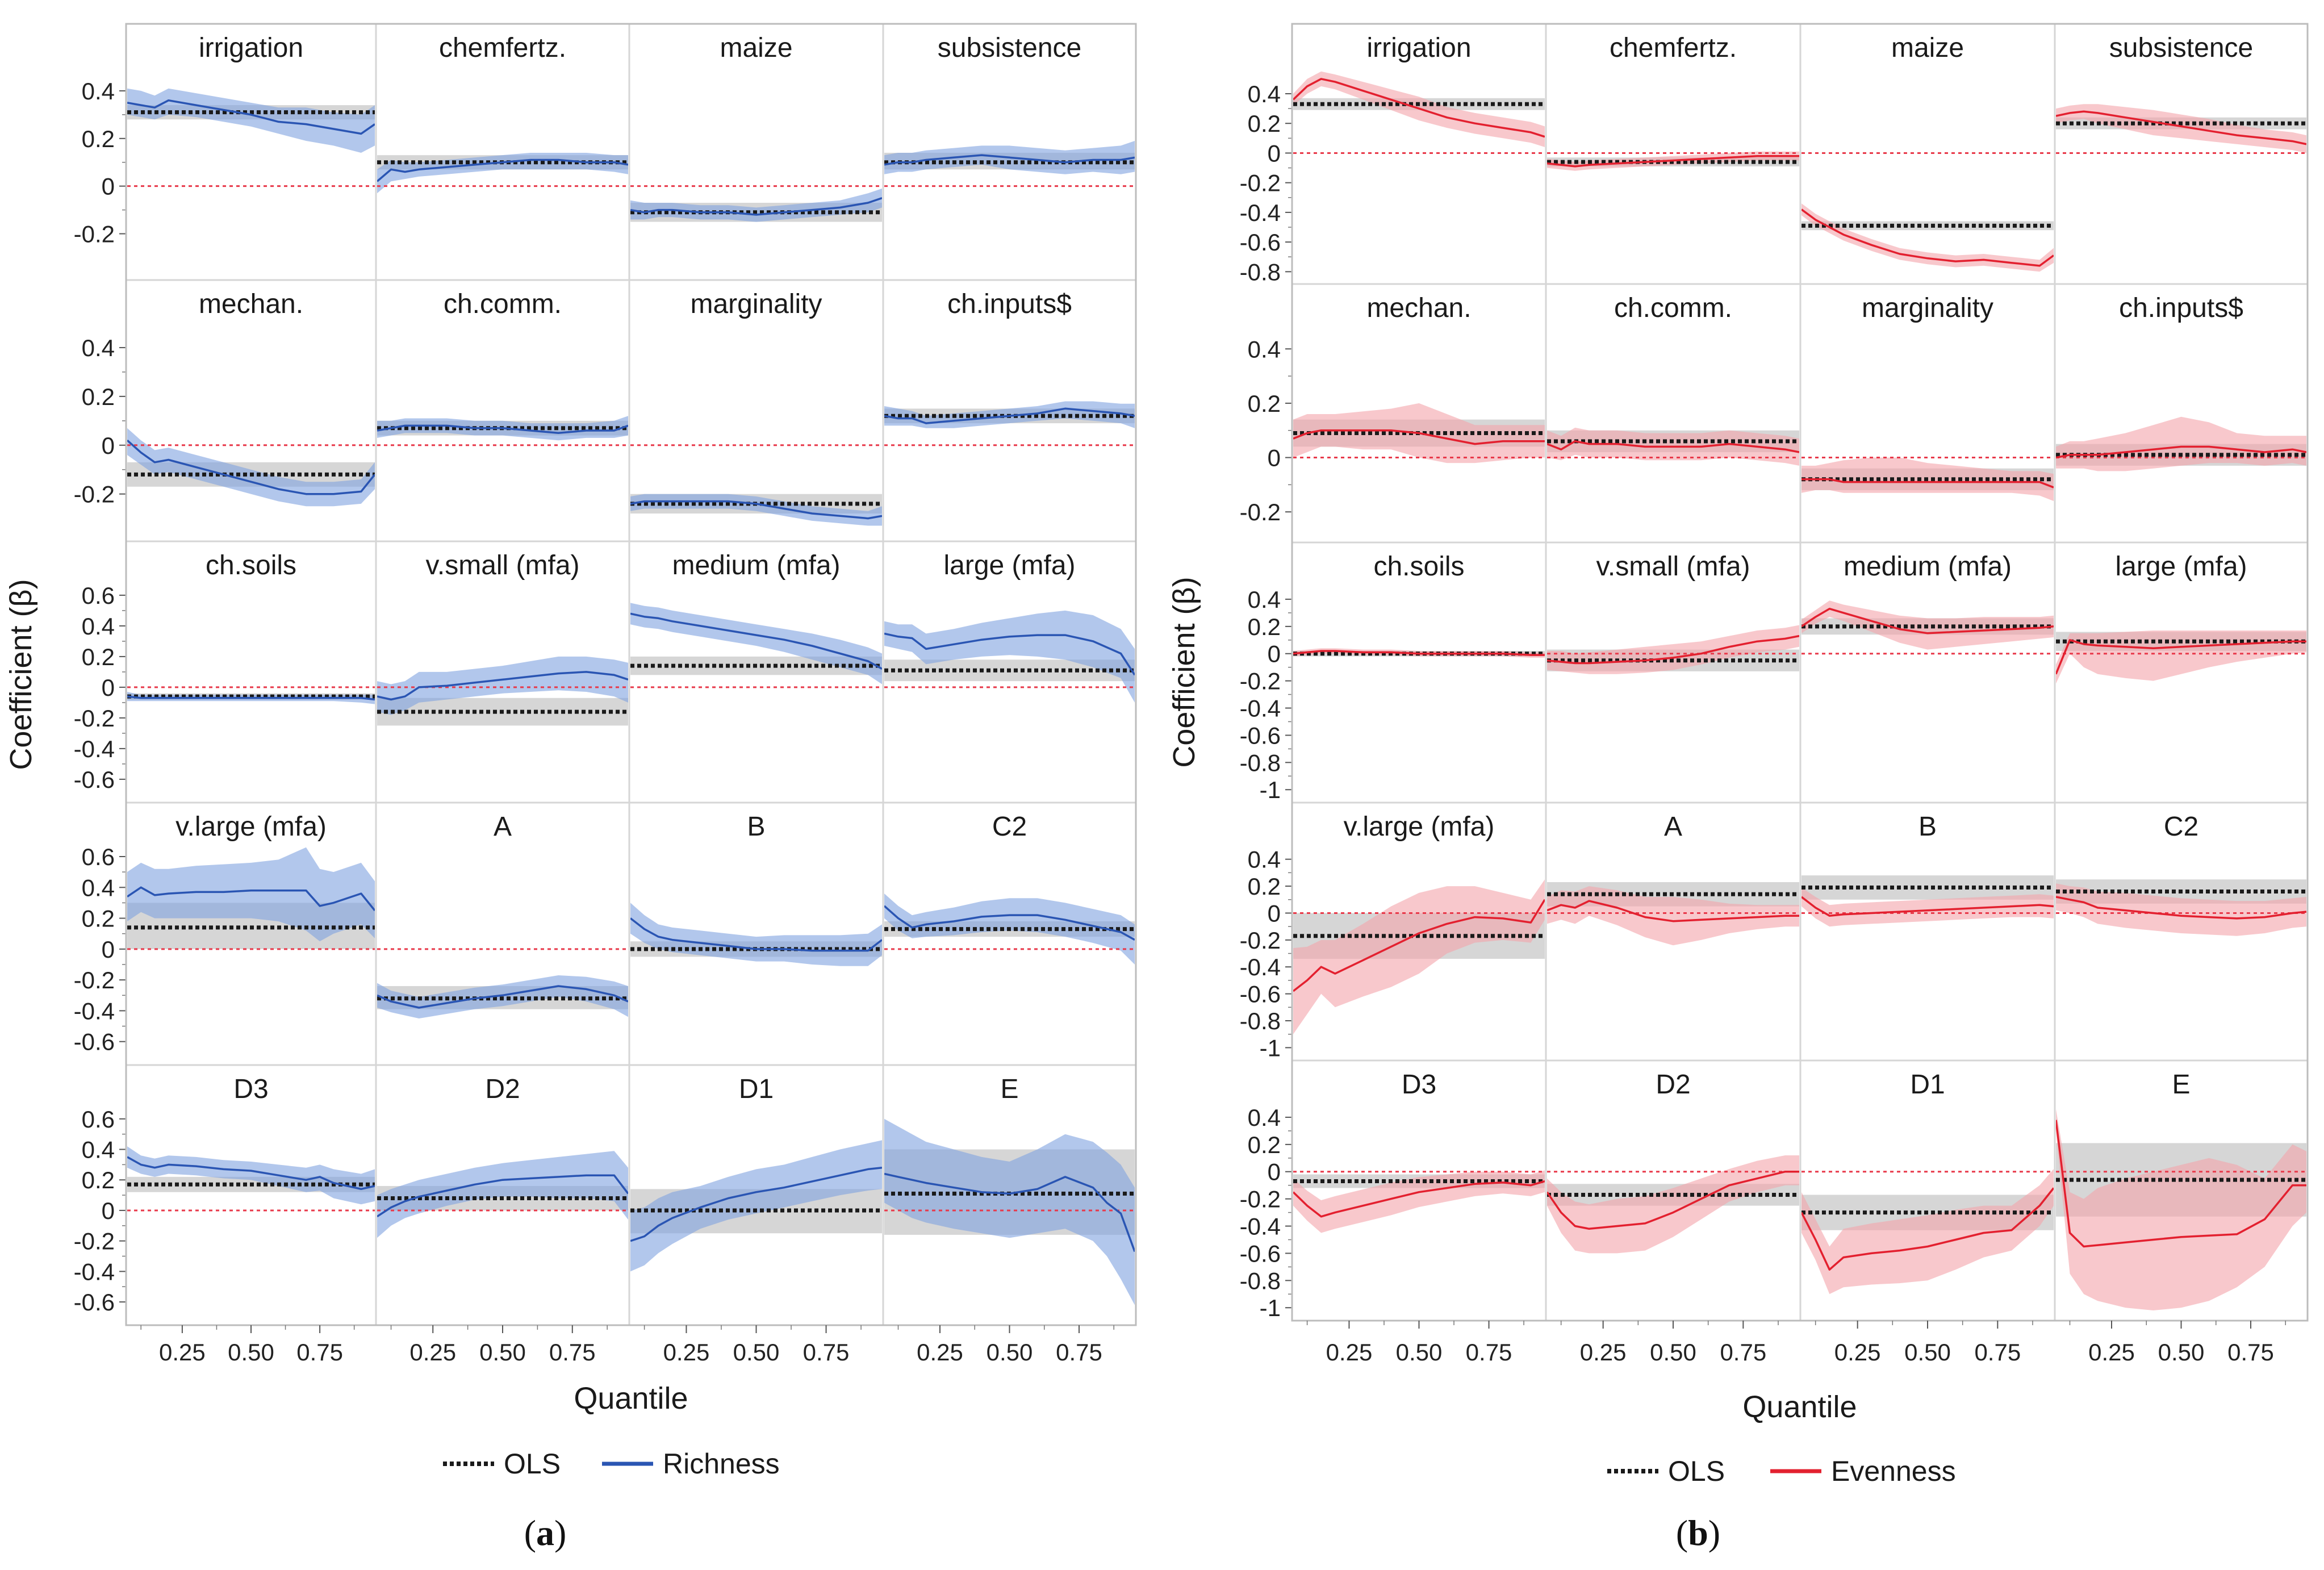 The height and width of the screenshot is (1570, 2324). I want to click on caption-open: (, so click(1682, 1533).